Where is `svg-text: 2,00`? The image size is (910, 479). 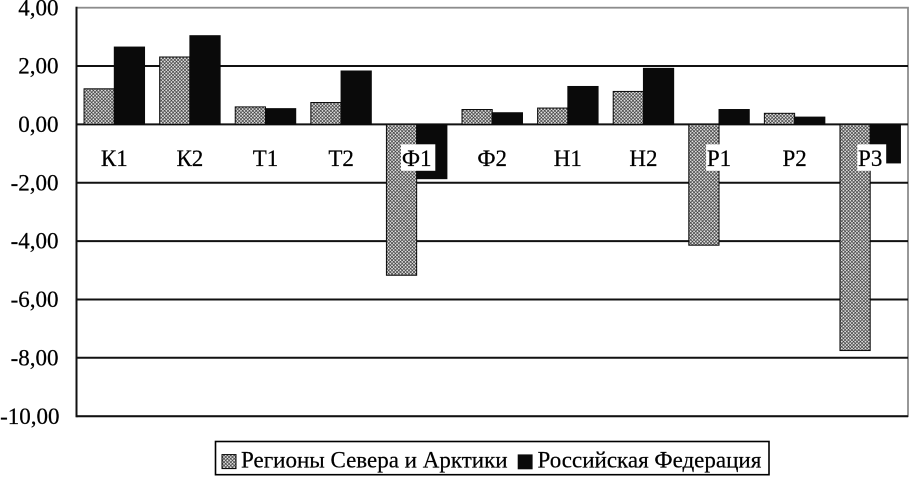
svg-text: 2,00 is located at coordinates (38, 66).